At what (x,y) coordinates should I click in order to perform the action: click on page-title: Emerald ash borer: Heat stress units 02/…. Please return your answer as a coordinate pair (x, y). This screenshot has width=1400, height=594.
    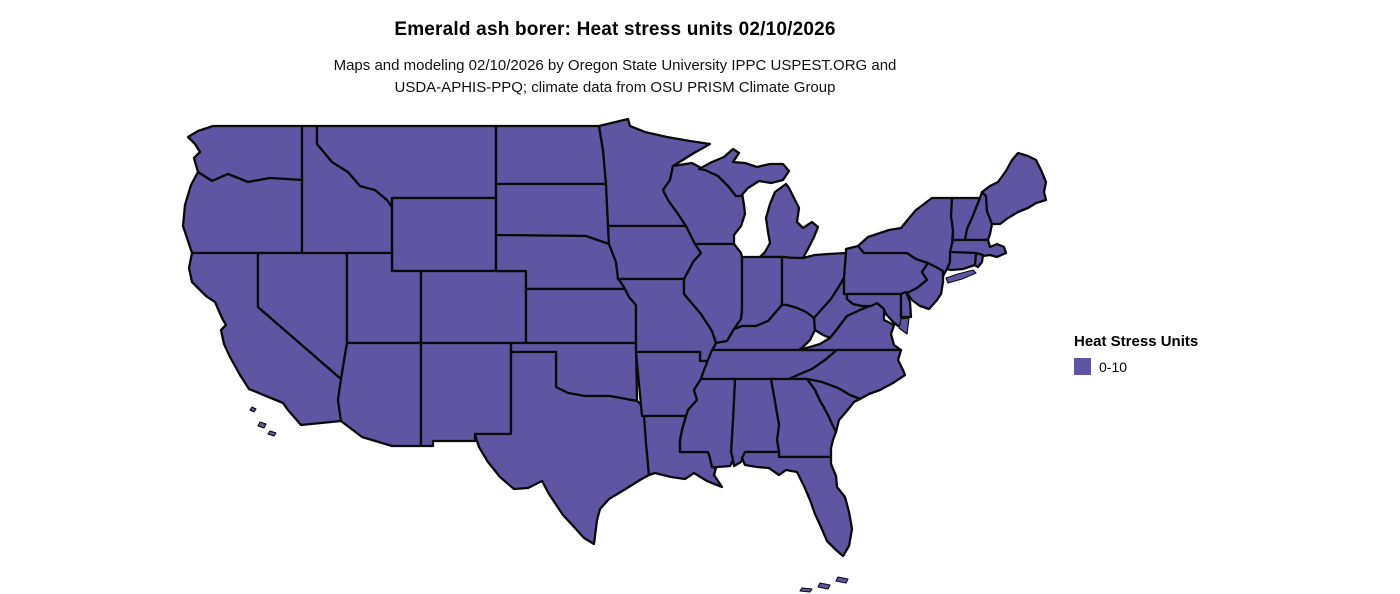
    Looking at the image, I should click on (615, 29).